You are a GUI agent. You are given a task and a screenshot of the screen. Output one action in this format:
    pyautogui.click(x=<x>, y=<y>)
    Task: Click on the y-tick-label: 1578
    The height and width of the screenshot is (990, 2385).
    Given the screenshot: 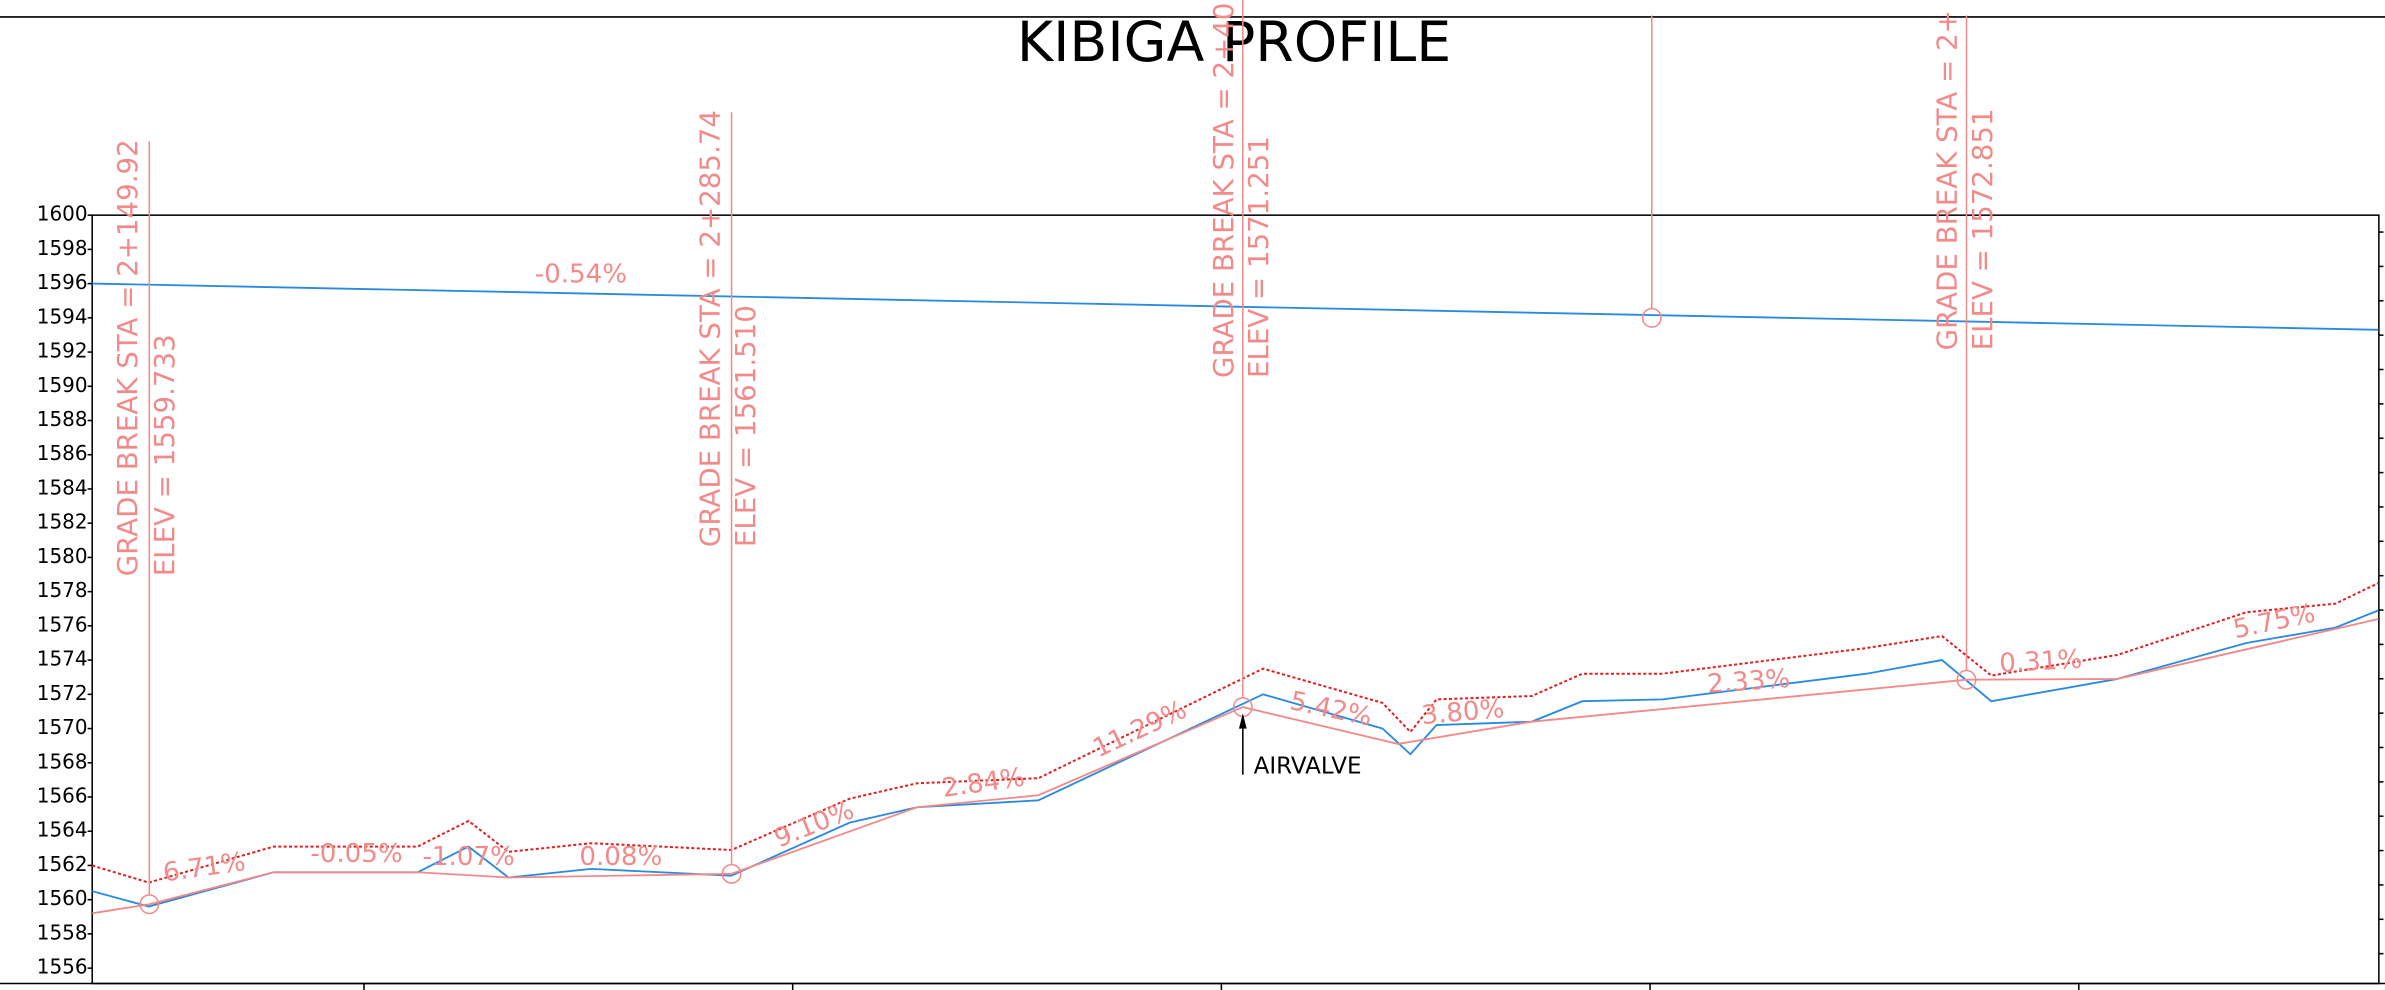 What is the action you would take?
    pyautogui.click(x=62, y=590)
    